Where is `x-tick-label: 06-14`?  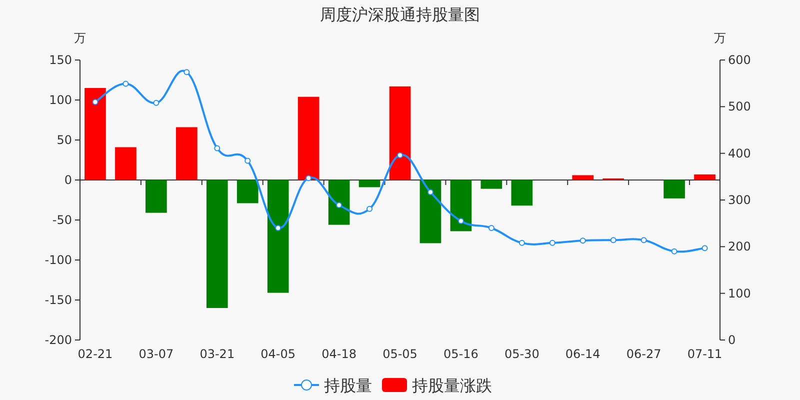
x-tick-label: 06-14 is located at coordinates (582, 354).